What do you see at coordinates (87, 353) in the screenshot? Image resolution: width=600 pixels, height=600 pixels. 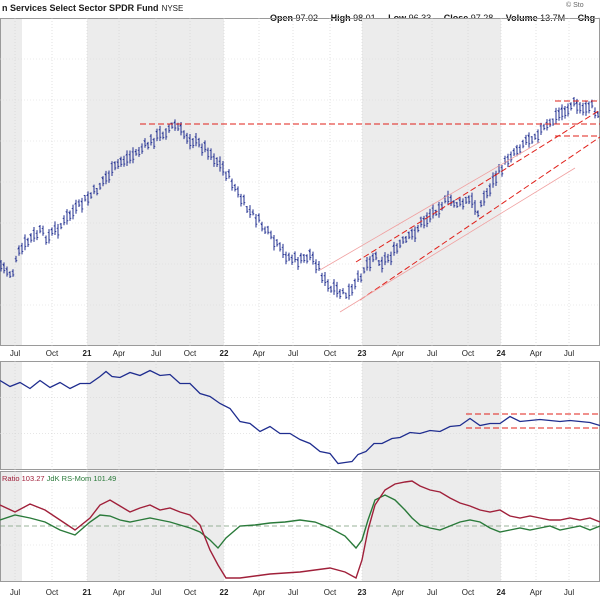 I see `x-tick-label: 21` at bounding box center [87, 353].